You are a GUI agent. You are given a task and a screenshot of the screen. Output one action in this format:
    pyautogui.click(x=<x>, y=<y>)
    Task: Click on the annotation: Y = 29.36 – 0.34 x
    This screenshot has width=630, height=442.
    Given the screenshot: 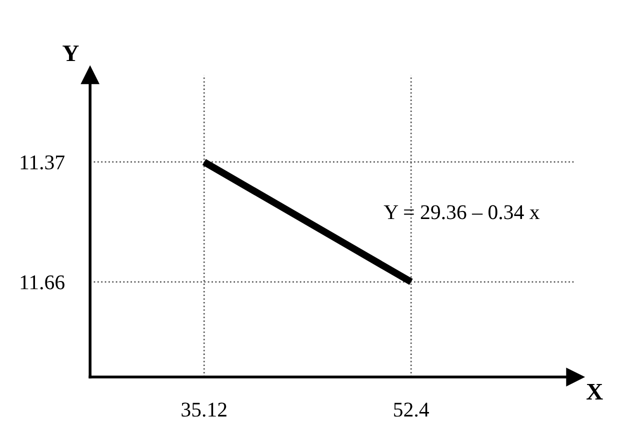 What is the action you would take?
    pyautogui.click(x=462, y=212)
    